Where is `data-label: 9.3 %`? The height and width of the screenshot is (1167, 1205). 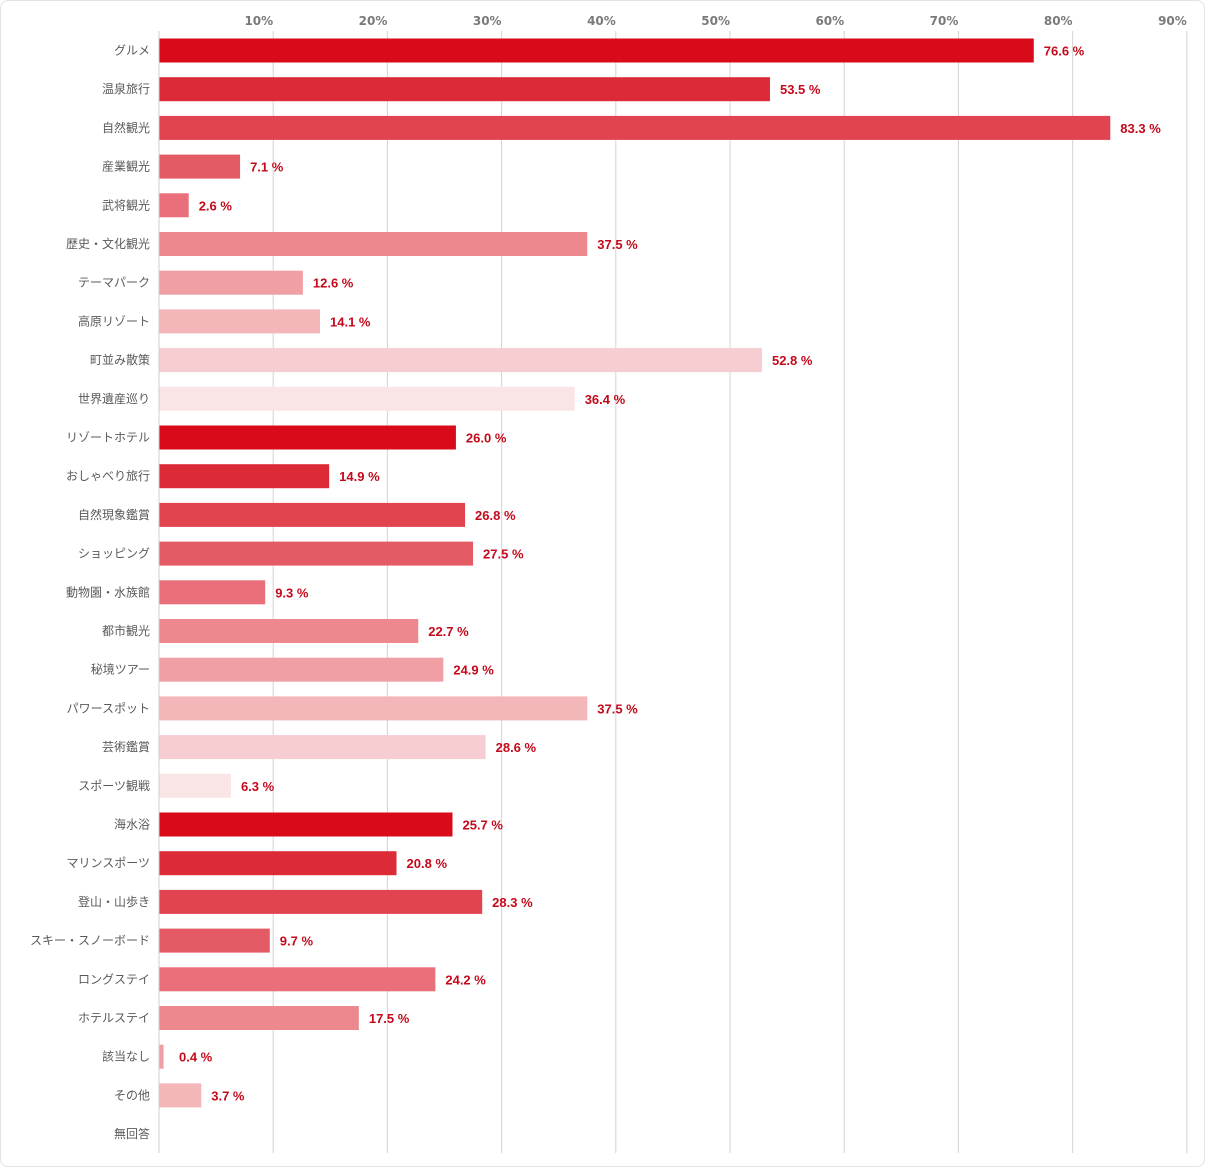
data-label: 9.3 % is located at coordinates (292, 592).